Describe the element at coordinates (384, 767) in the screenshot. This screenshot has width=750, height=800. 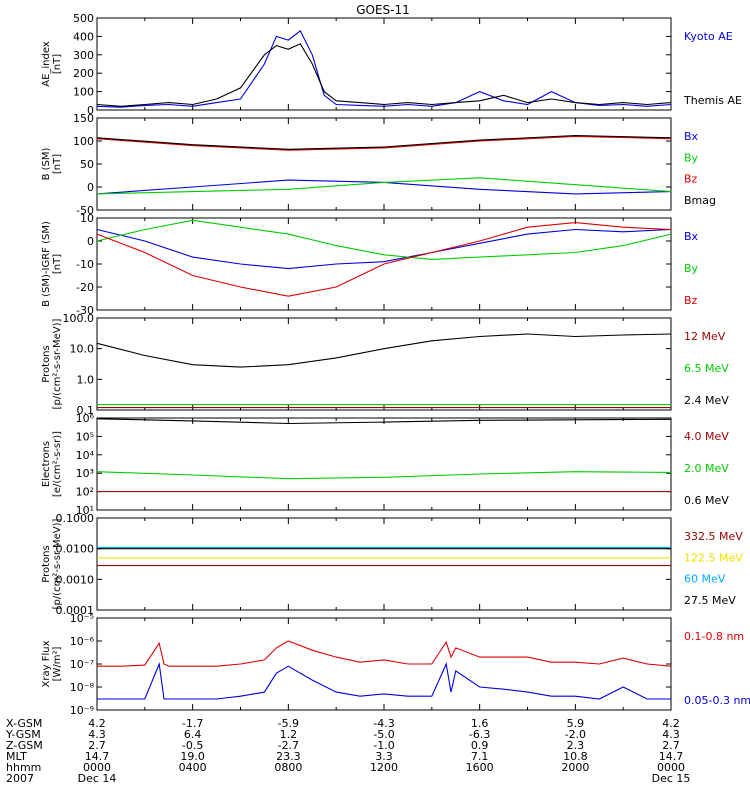
I see `table-cell: 1200` at that location.